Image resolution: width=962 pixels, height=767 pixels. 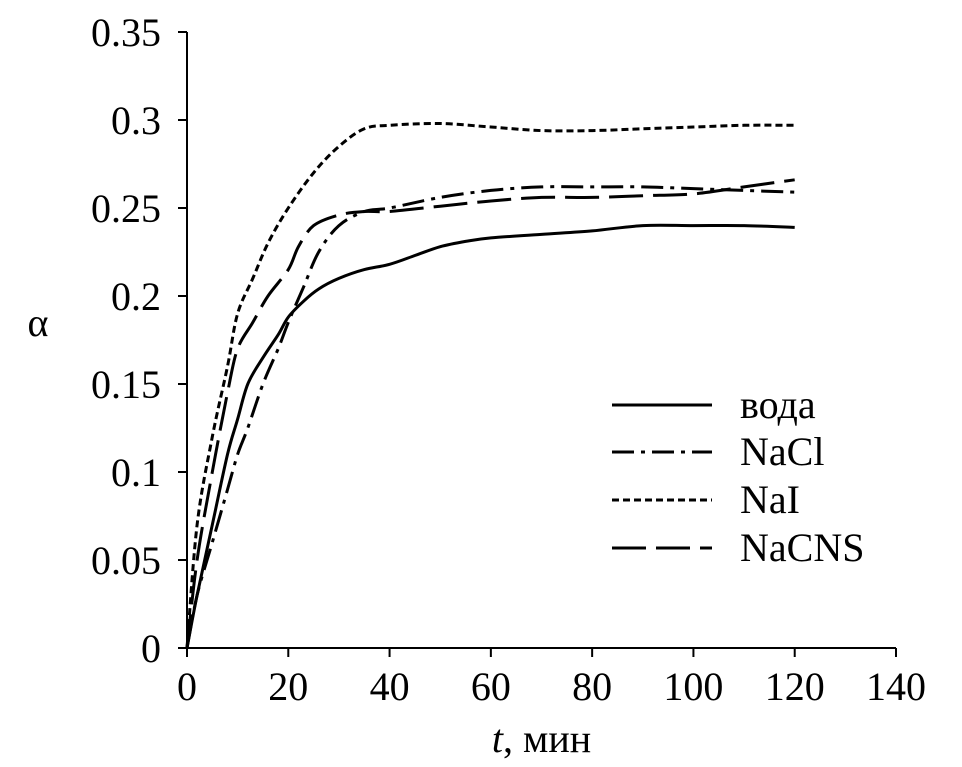 What do you see at coordinates (187, 686) in the screenshot?
I see `x-tick-label: 0` at bounding box center [187, 686].